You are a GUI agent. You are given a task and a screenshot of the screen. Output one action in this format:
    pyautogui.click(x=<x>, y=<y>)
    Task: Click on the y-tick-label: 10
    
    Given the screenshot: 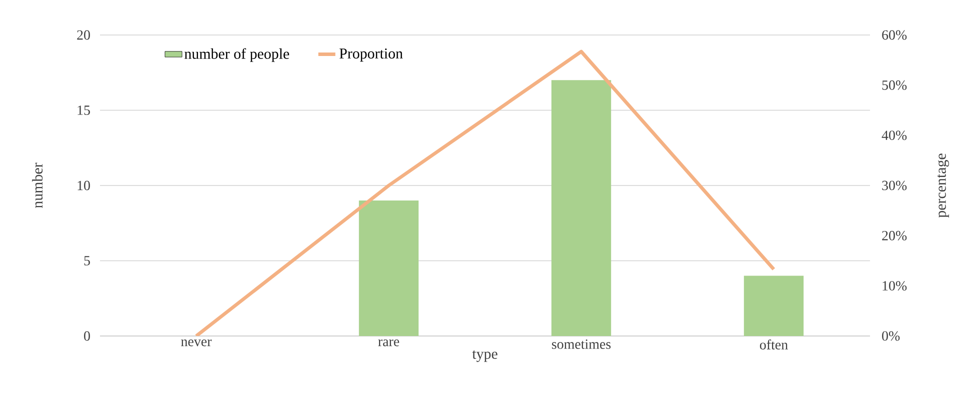 What is the action you would take?
    pyautogui.click(x=84, y=185)
    